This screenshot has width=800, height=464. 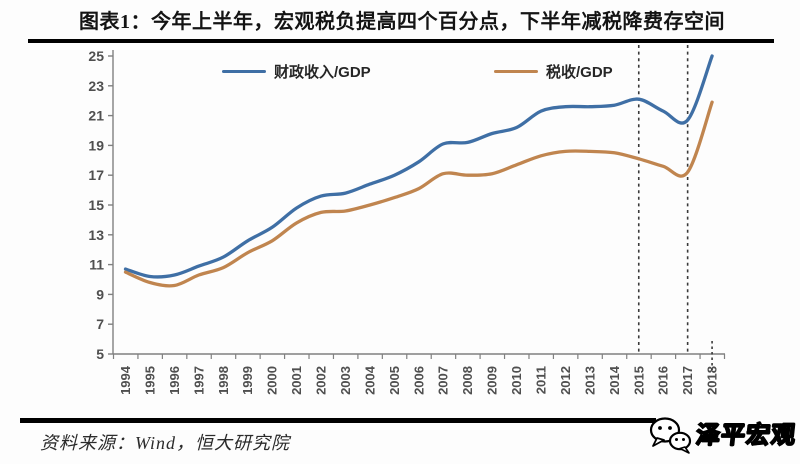 I want to click on legend-line-fiscal-revenue, so click(x=244, y=71).